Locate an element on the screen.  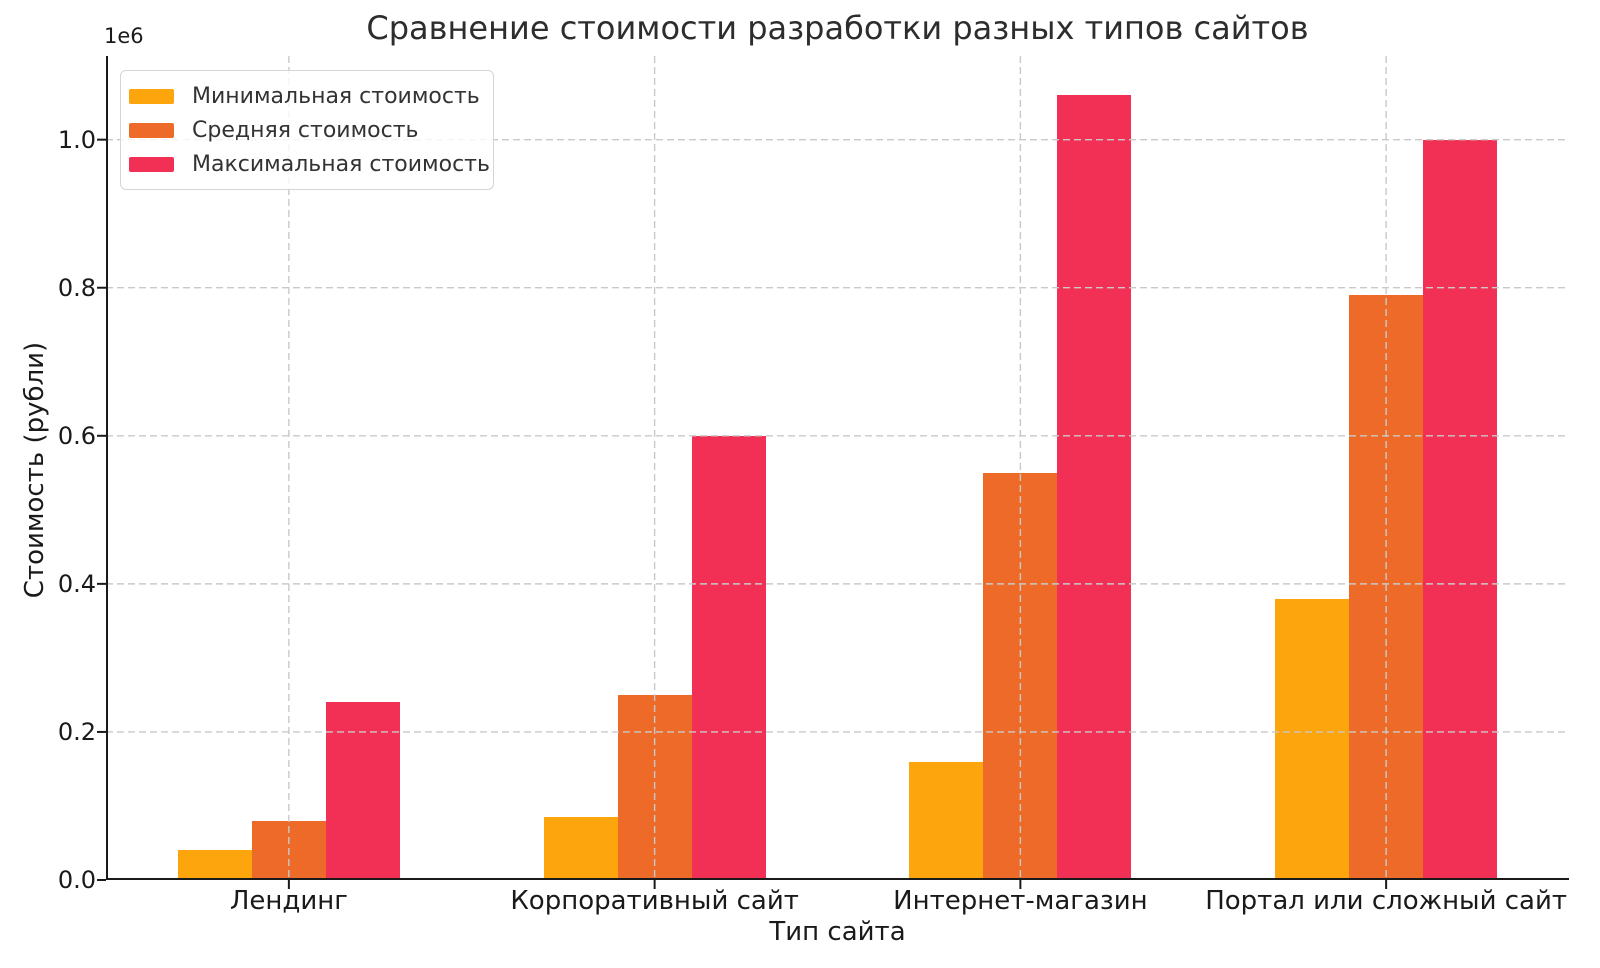
legend-label: Средняя стоимость is located at coordinates (305, 130).